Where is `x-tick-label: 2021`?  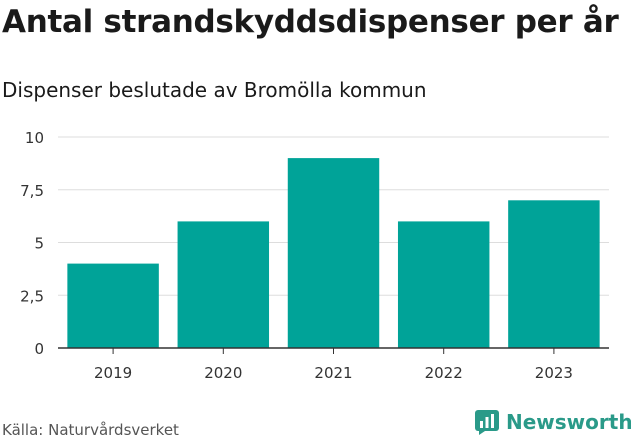 x-tick-label: 2021 is located at coordinates (333, 373).